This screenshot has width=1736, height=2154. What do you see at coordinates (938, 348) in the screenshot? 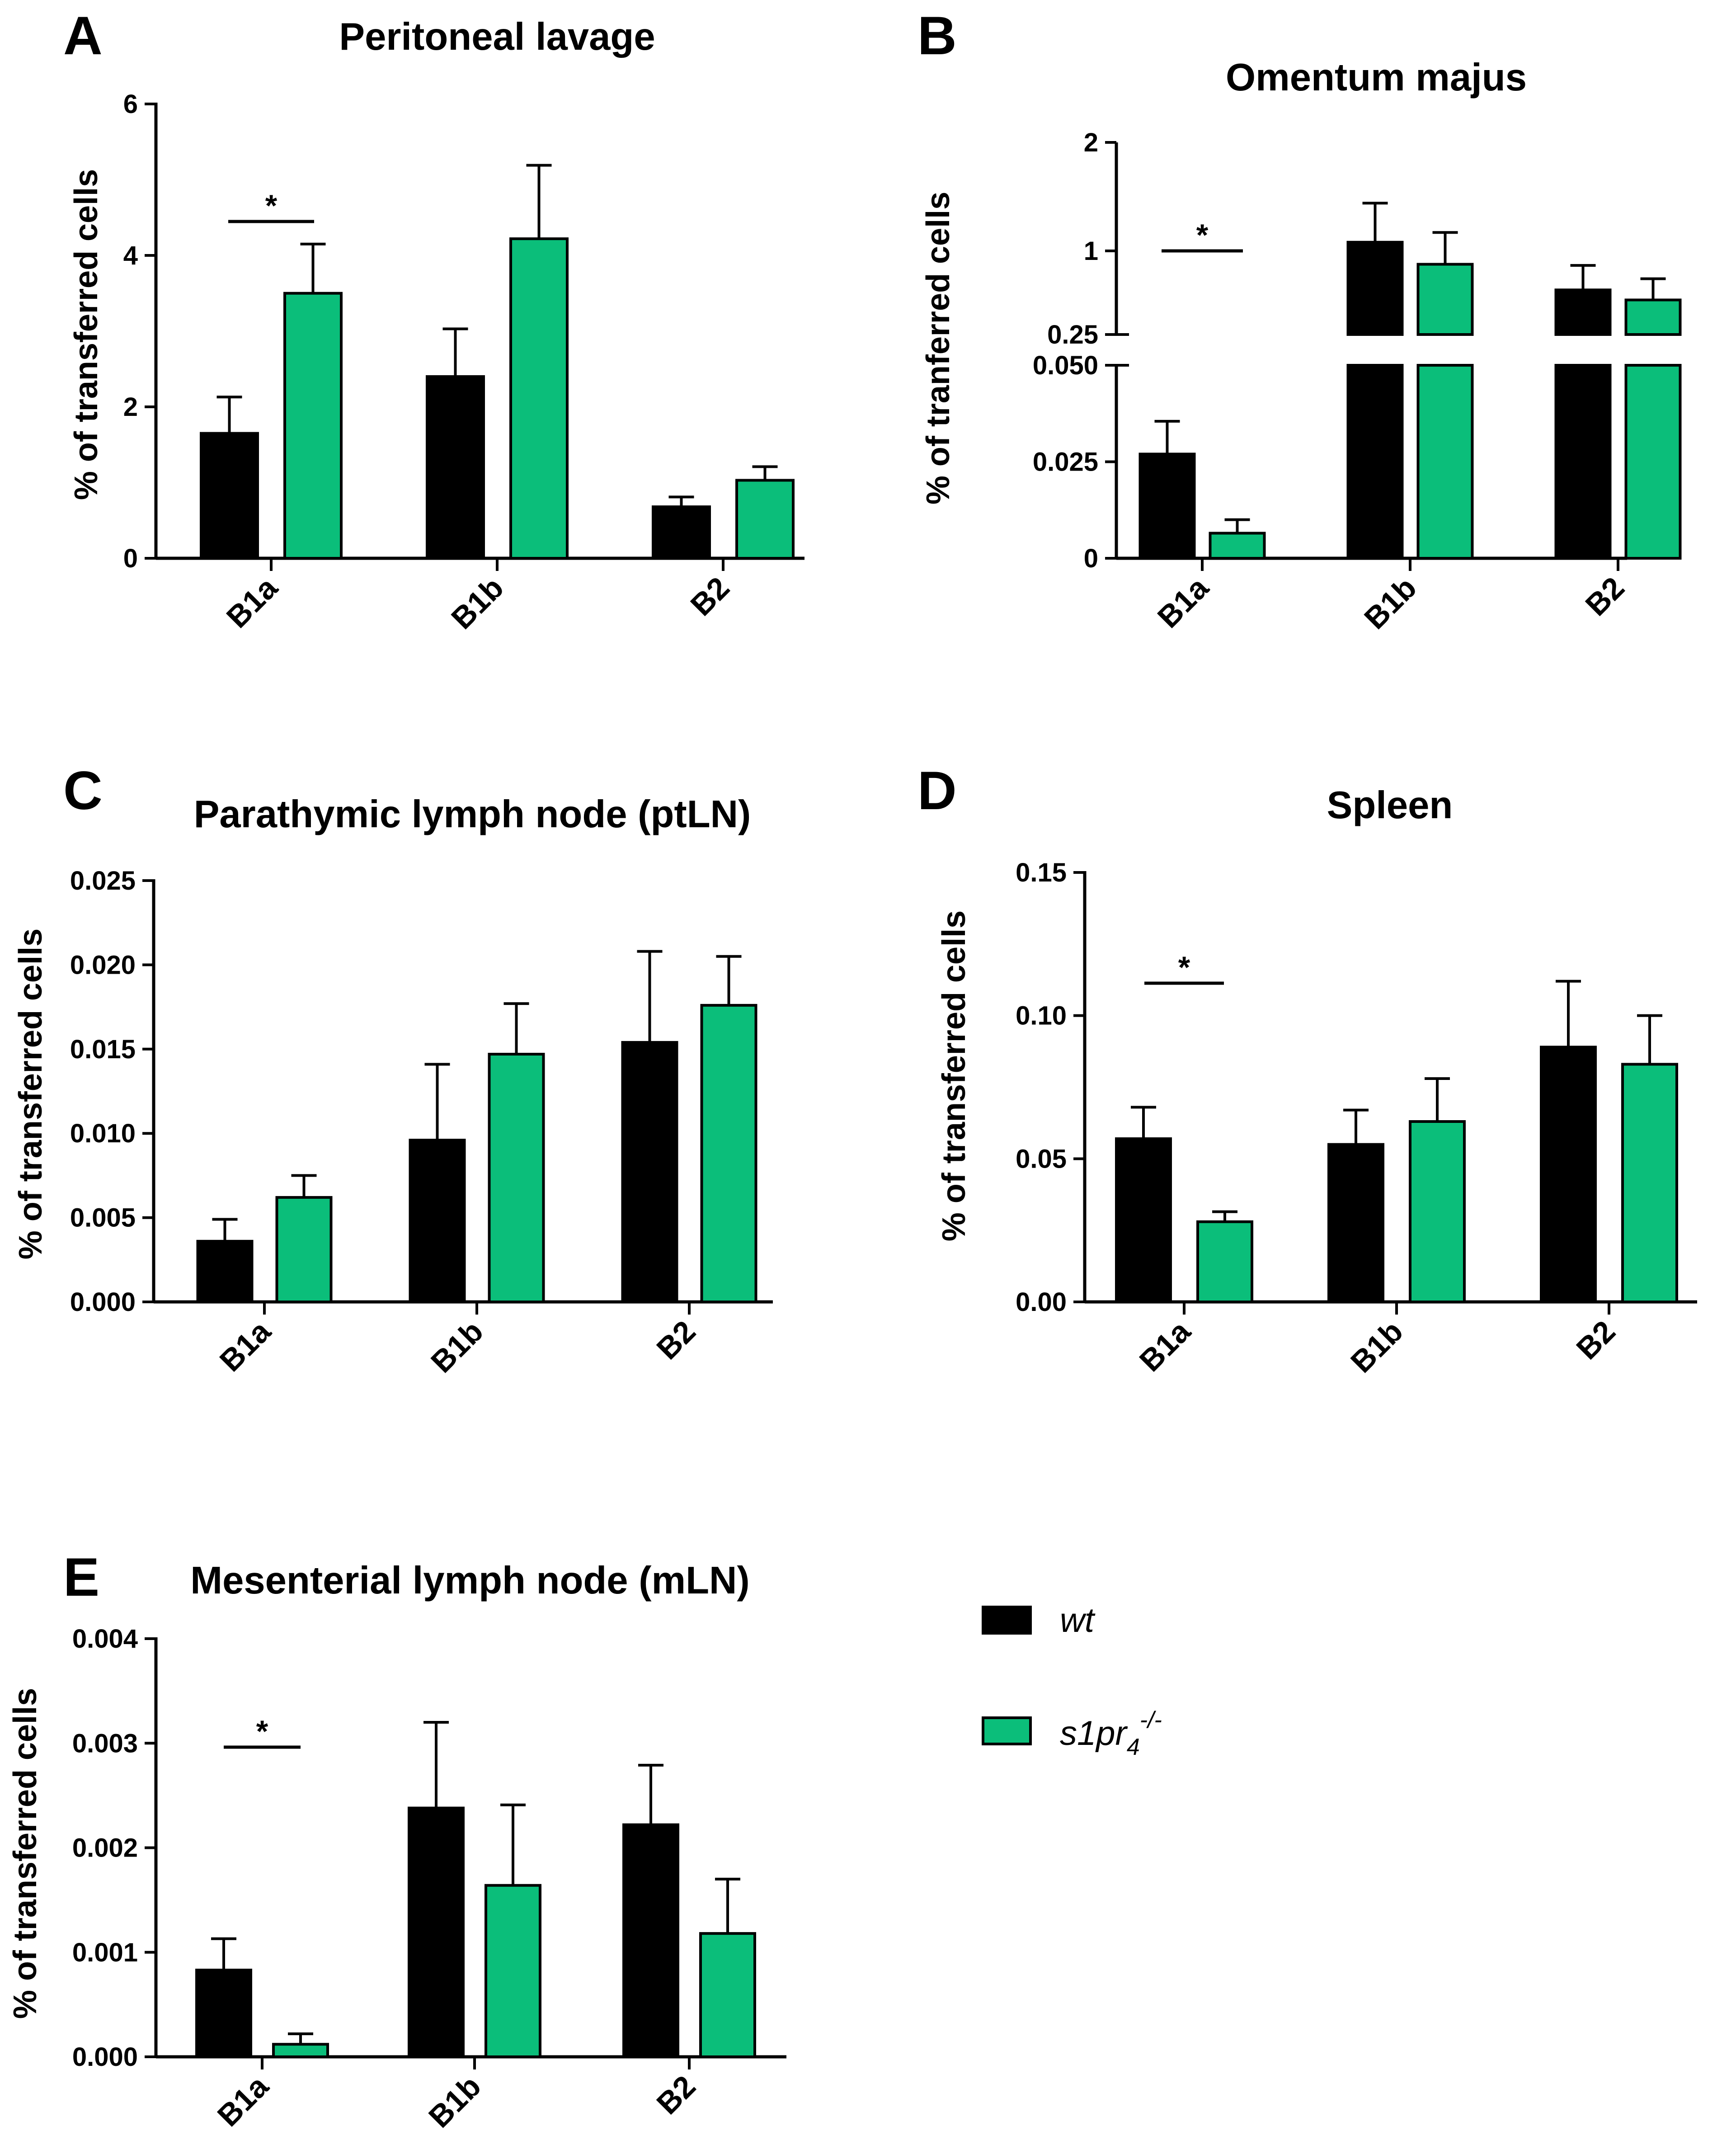
I see `y-axis-label: % of tranferred cells` at bounding box center [938, 348].